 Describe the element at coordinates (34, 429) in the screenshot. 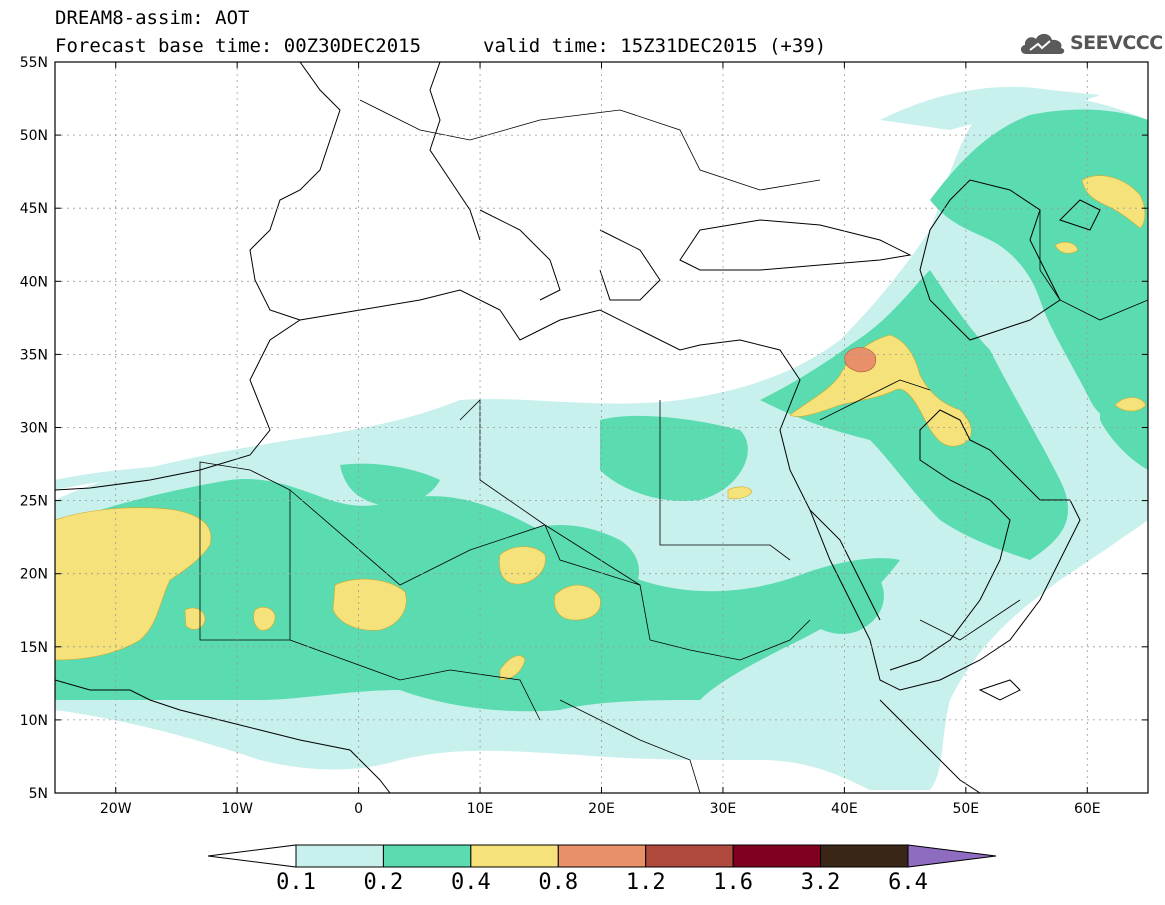

I see `lat-label: 30N` at that location.